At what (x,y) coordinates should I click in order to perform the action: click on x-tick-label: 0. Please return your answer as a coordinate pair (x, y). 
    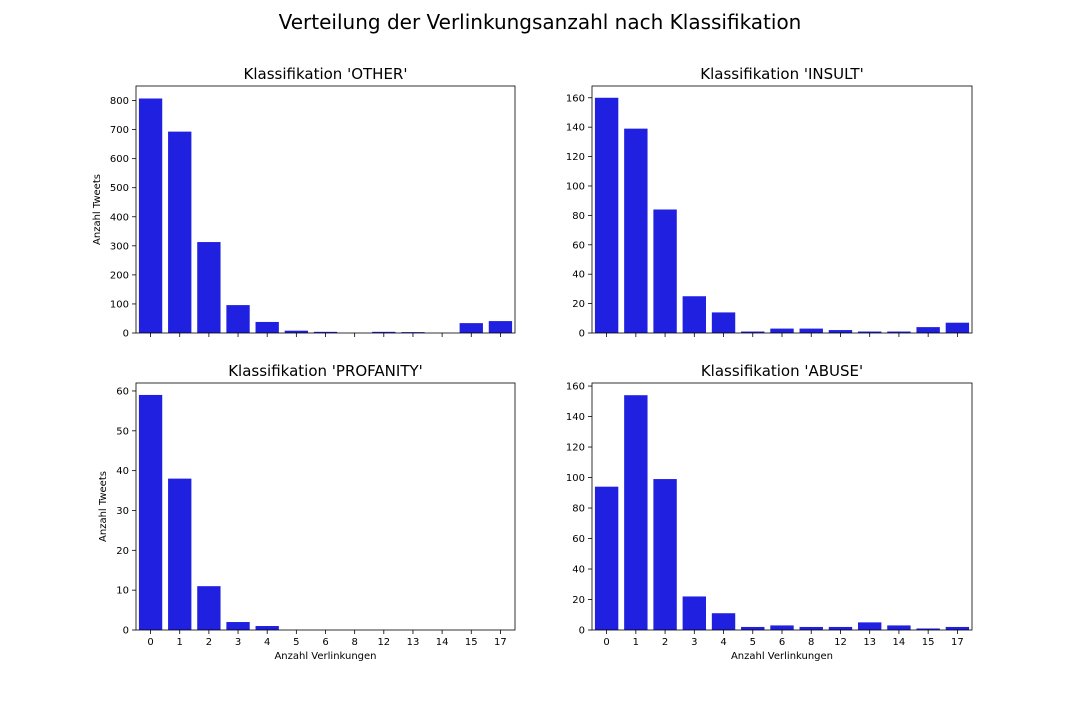
    Looking at the image, I should click on (150, 642).